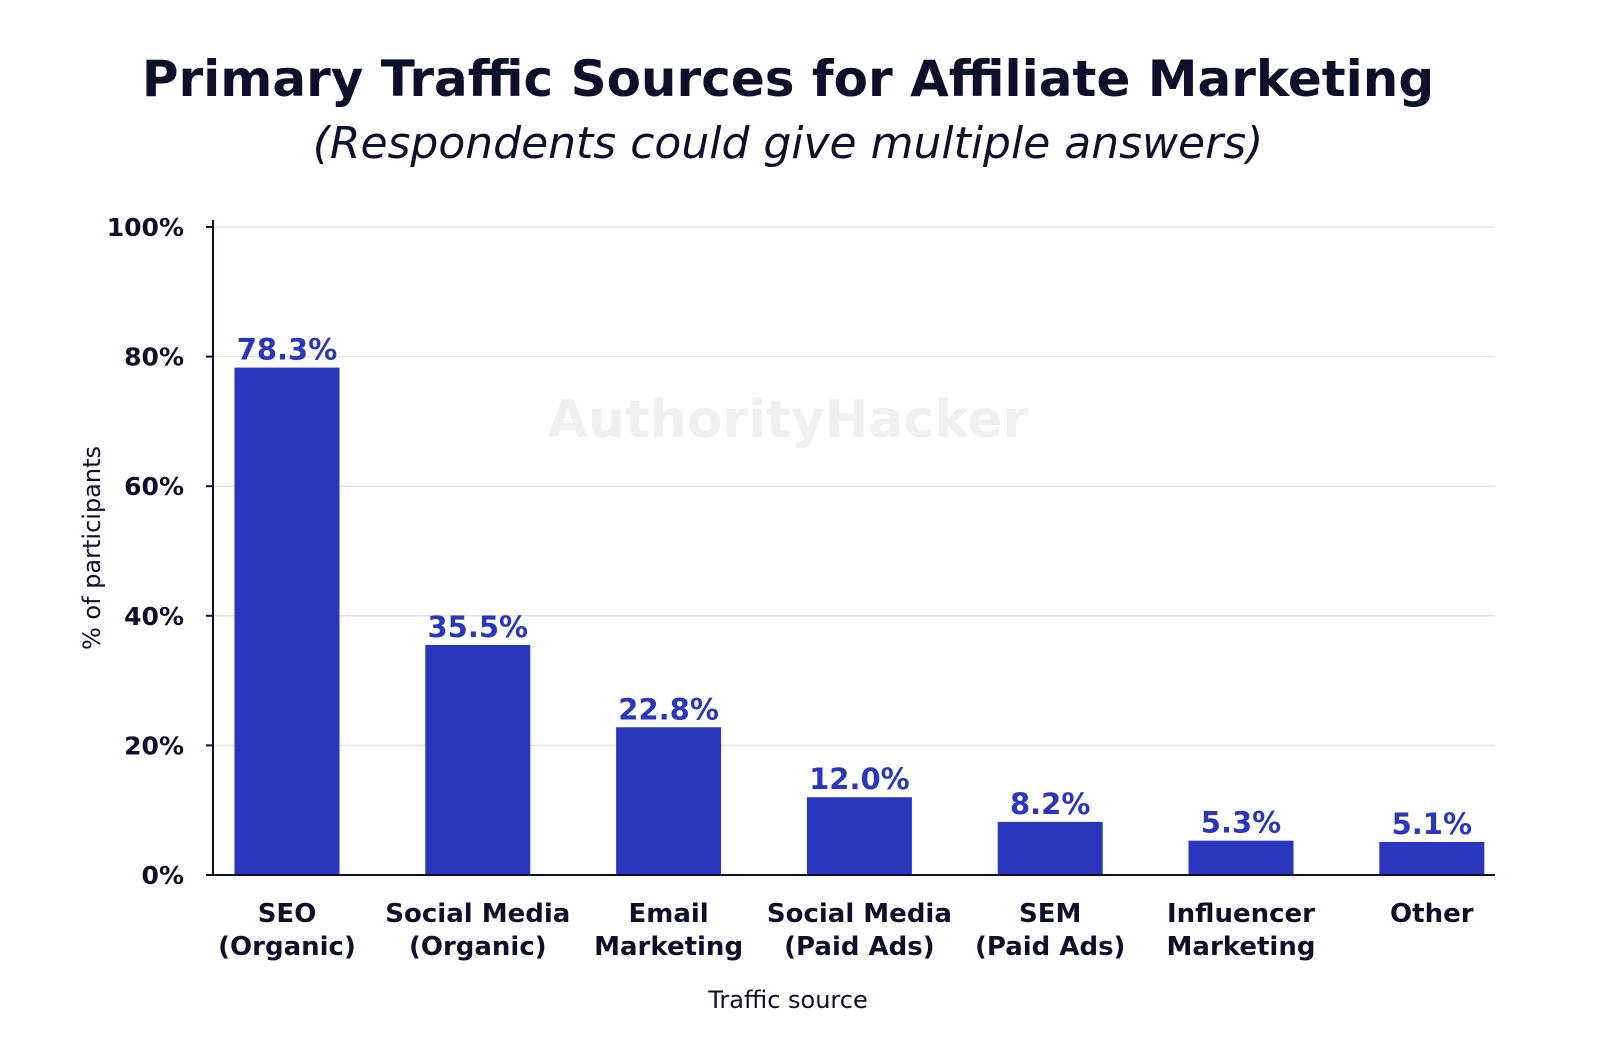 Image resolution: width=1600 pixels, height=1061 pixels. What do you see at coordinates (1432, 824) in the screenshot?
I see `data-label: 5.1%` at bounding box center [1432, 824].